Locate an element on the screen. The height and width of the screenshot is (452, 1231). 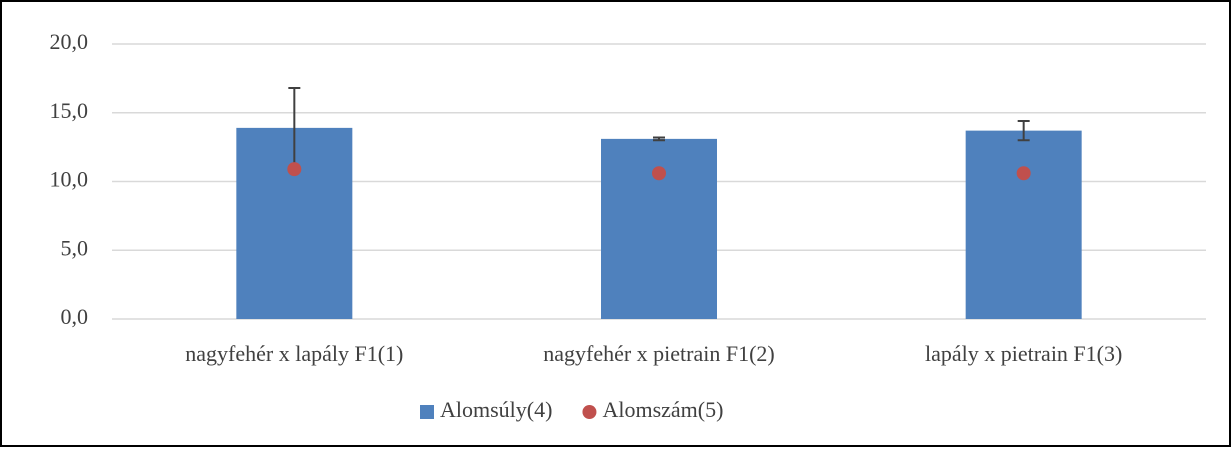
y-tick-label: 15,0 is located at coordinates (69, 110).